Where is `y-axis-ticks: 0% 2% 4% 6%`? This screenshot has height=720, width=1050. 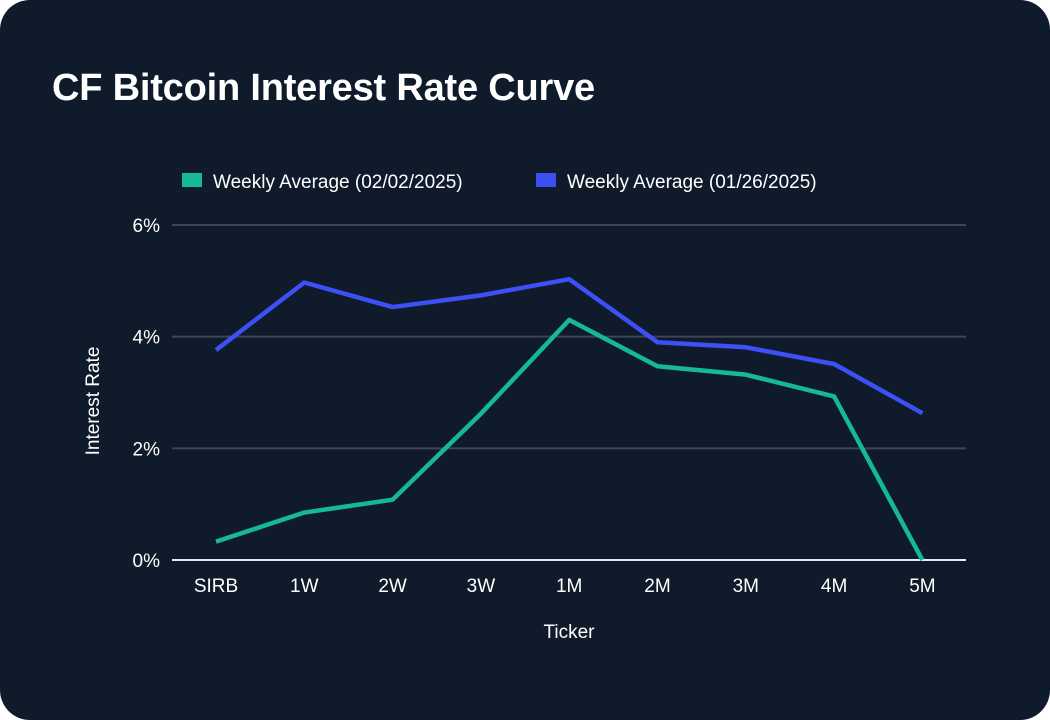 y-axis-ticks: 0% 2% 4% 6% is located at coordinates (147, 394).